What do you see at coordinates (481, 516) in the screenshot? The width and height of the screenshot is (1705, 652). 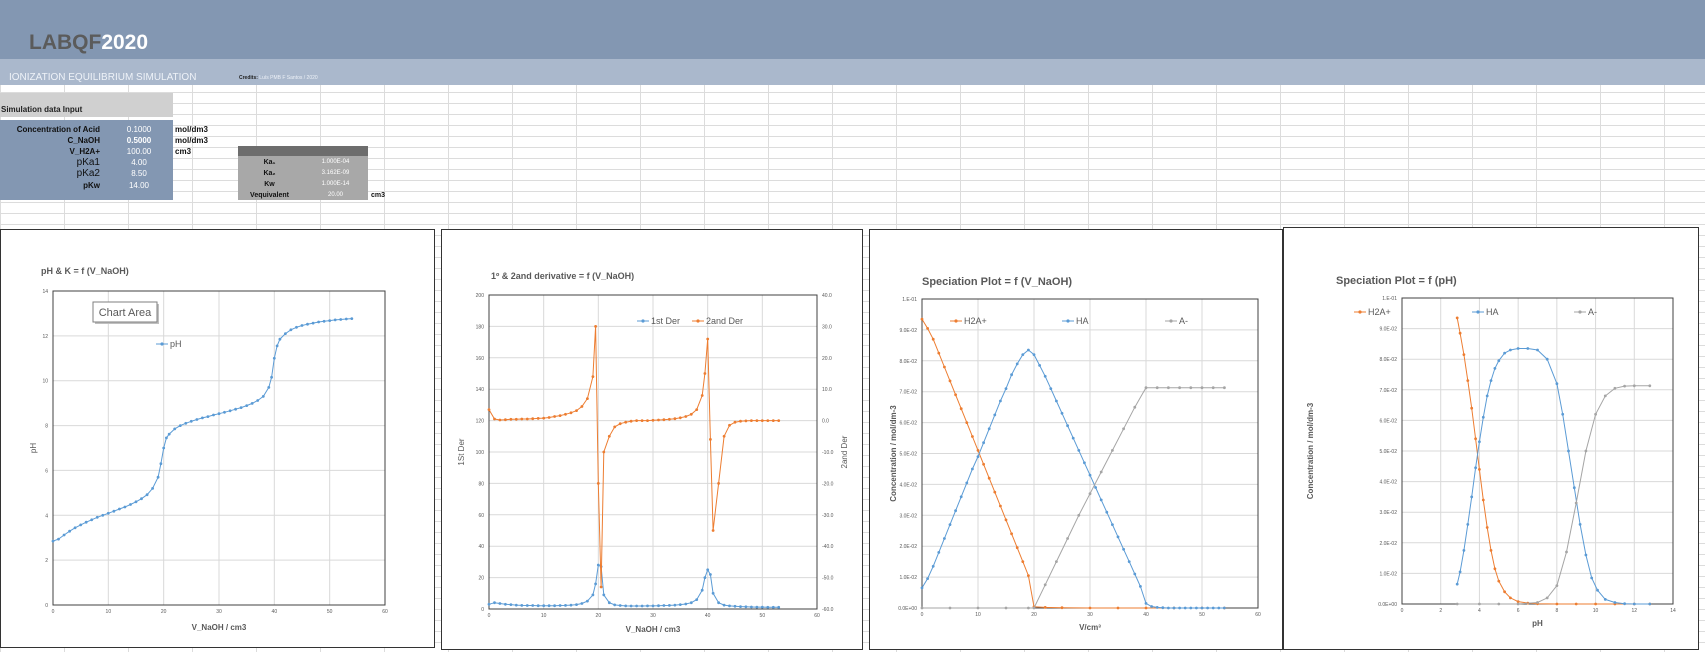 I see `y-tick-label: 60` at bounding box center [481, 516].